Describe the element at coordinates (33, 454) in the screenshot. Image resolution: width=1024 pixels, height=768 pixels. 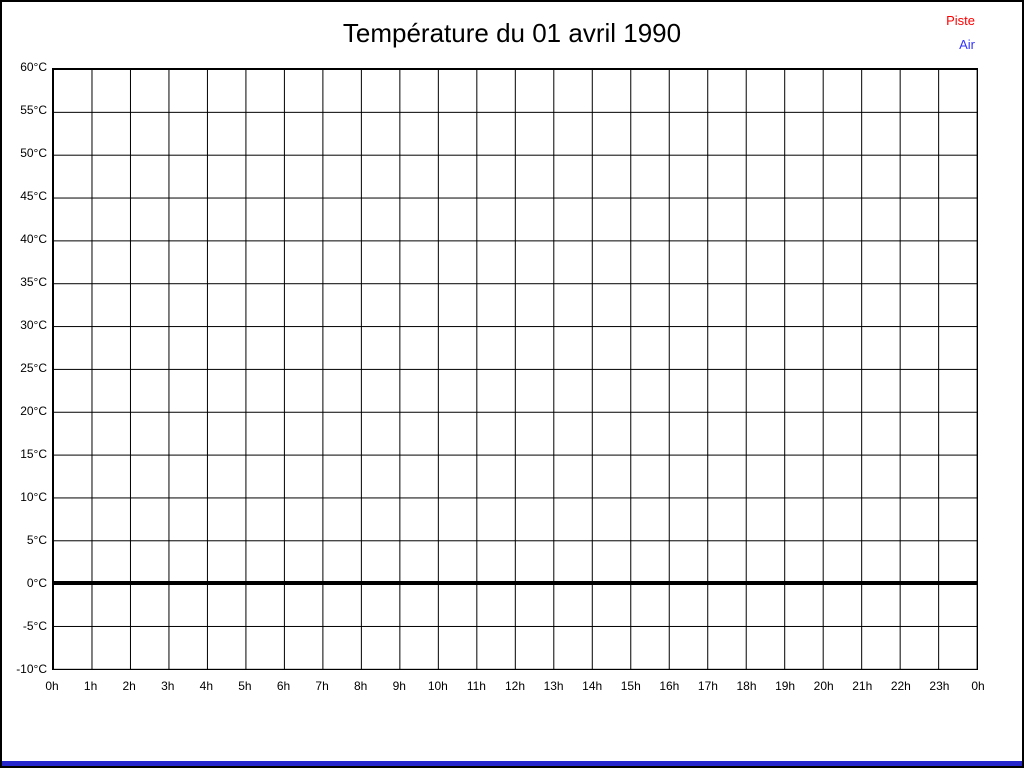
I see `y-tick-label: 15°C` at that location.